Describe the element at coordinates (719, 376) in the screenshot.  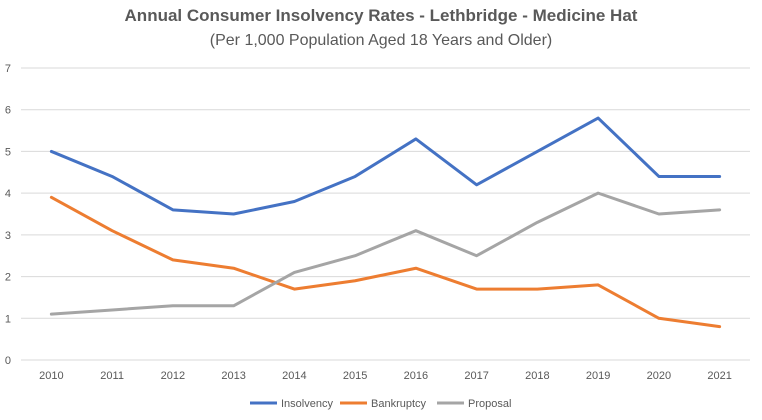
I see `x-tick-label: 2021` at that location.